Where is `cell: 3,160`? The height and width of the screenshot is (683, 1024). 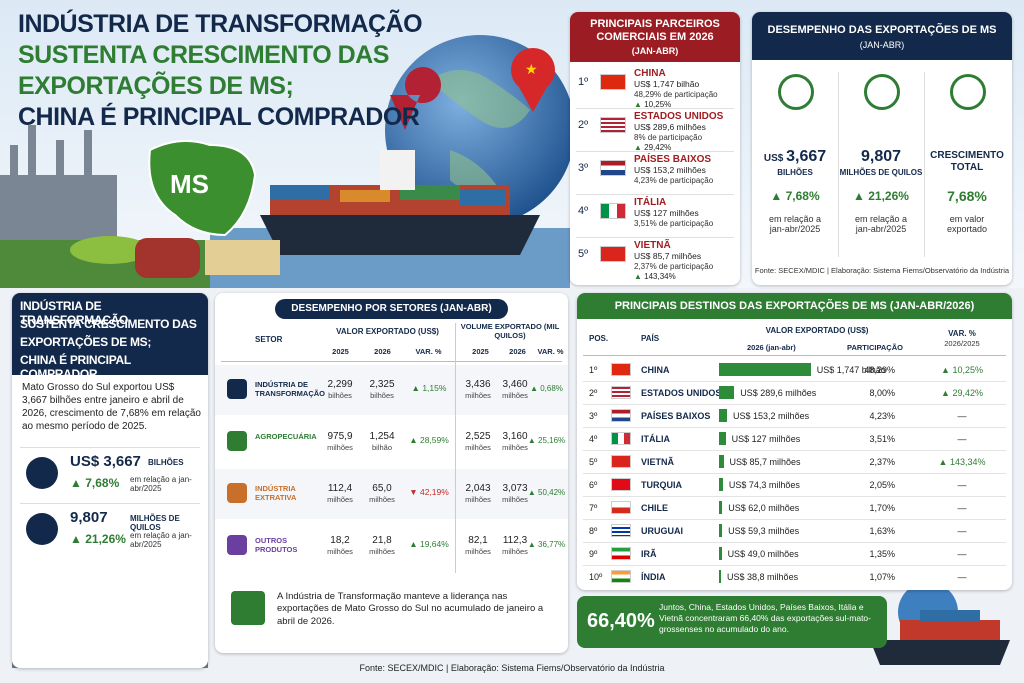 cell: 3,160 is located at coordinates (515, 436).